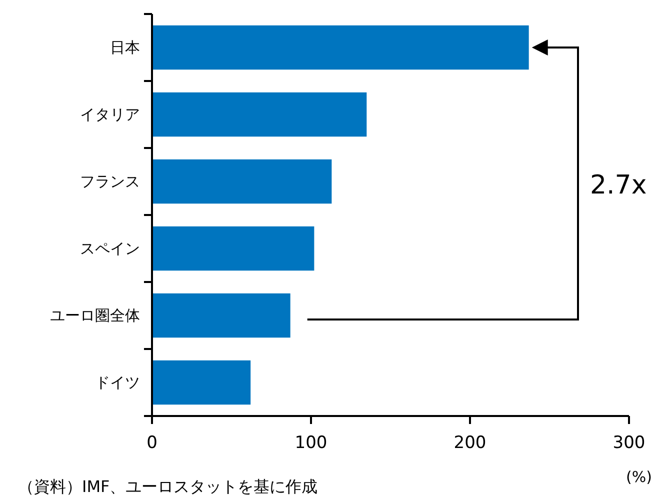  Describe the element at coordinates (110, 181) in the screenshot. I see `y-tick-label: フランス` at that location.